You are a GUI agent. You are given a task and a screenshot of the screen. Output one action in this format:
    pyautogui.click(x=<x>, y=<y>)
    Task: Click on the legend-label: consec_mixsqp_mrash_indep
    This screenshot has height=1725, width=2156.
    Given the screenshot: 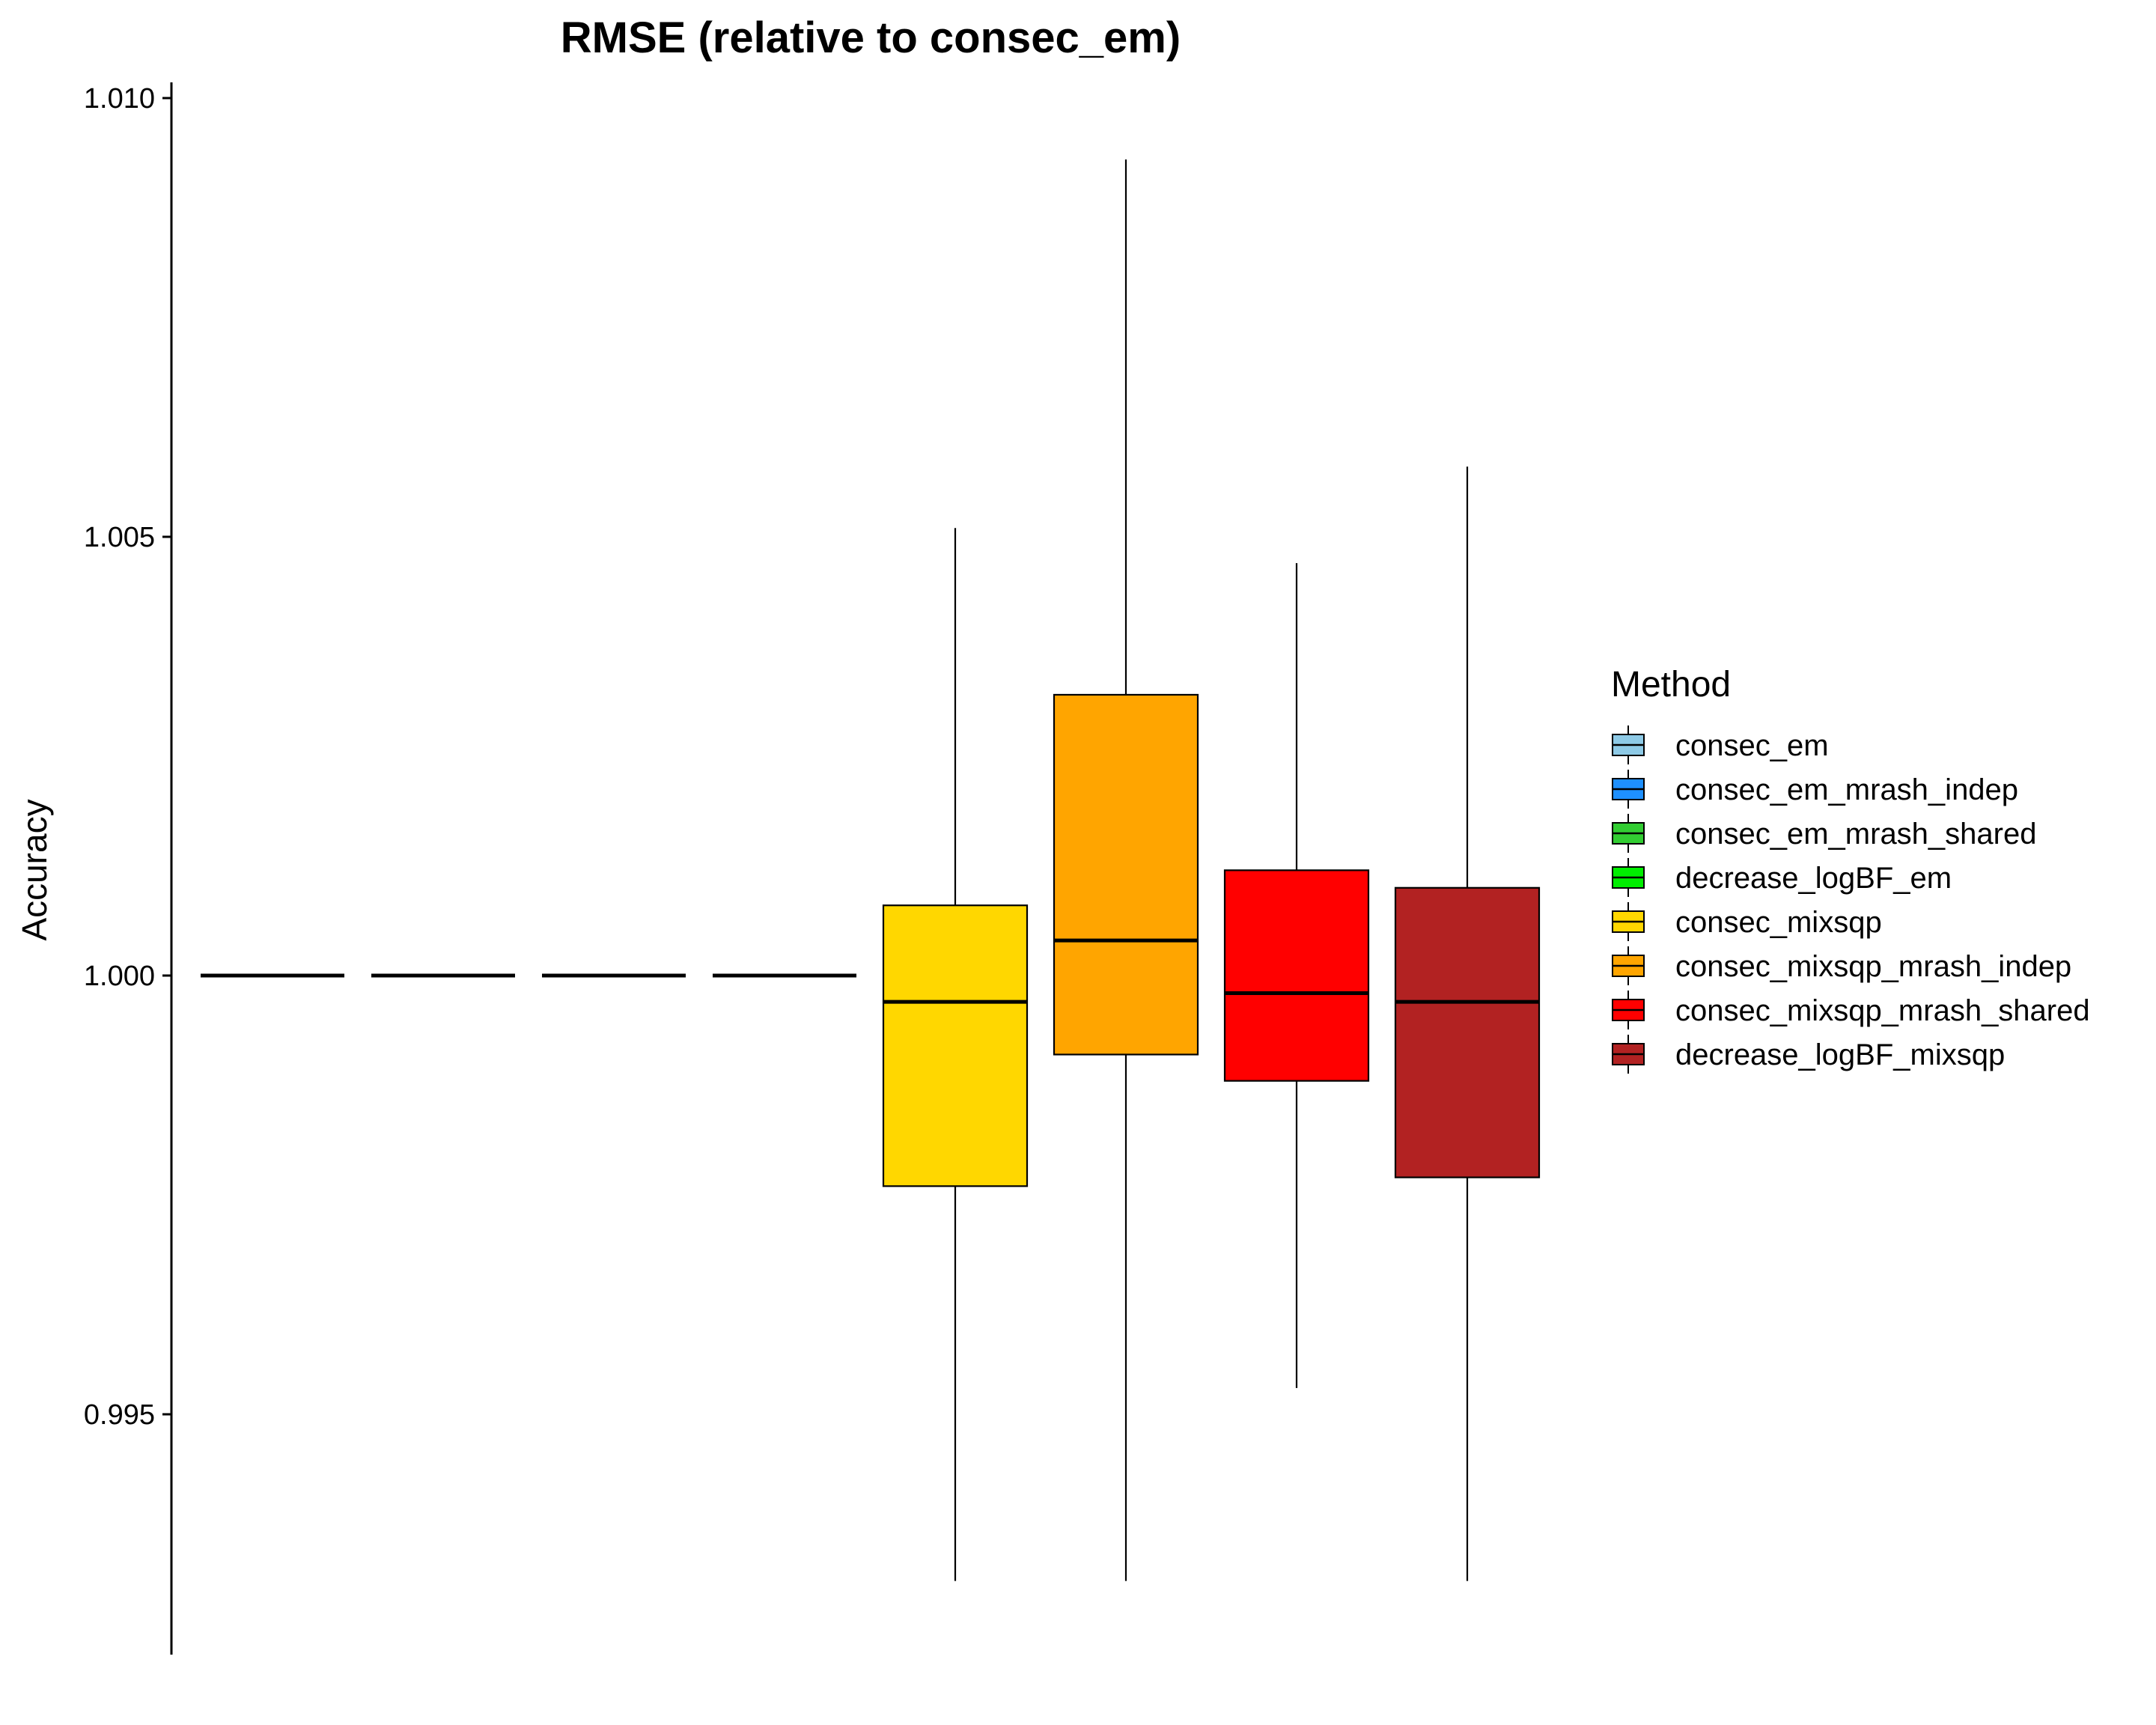 What is the action you would take?
    pyautogui.click(x=1873, y=967)
    